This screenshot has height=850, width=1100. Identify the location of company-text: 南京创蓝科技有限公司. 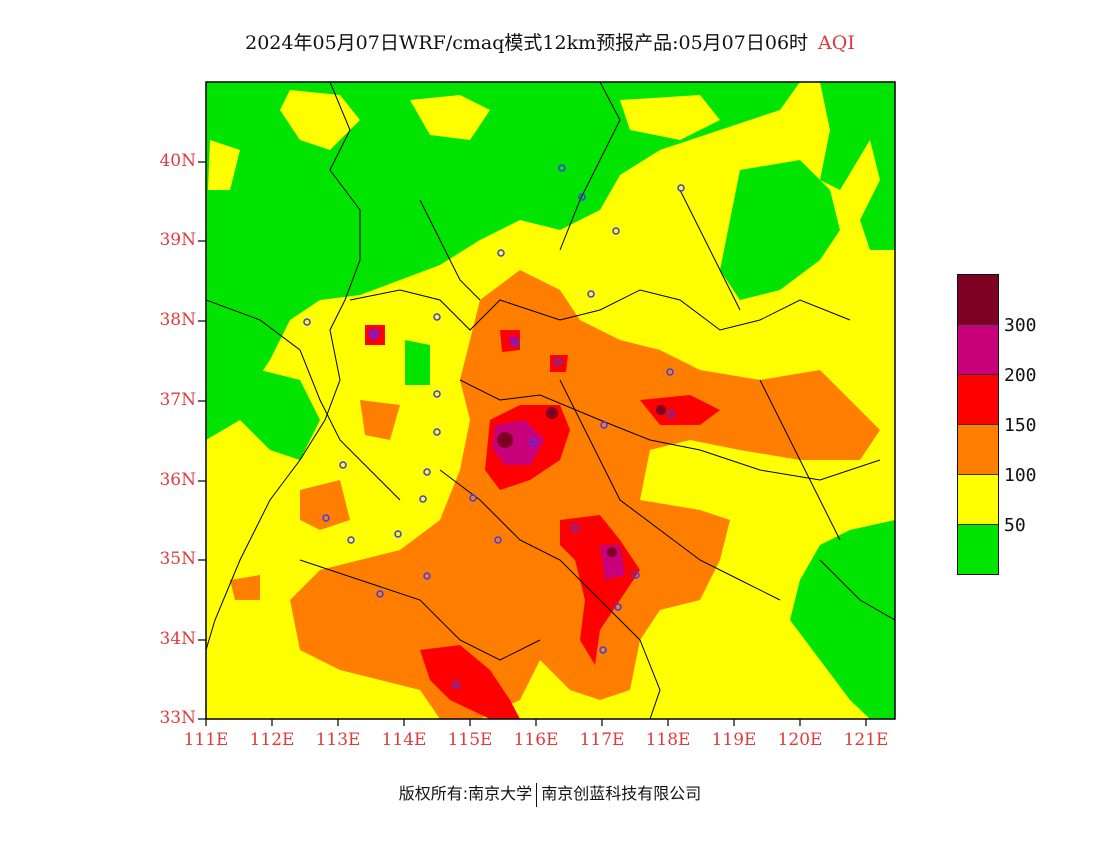
(621, 793).